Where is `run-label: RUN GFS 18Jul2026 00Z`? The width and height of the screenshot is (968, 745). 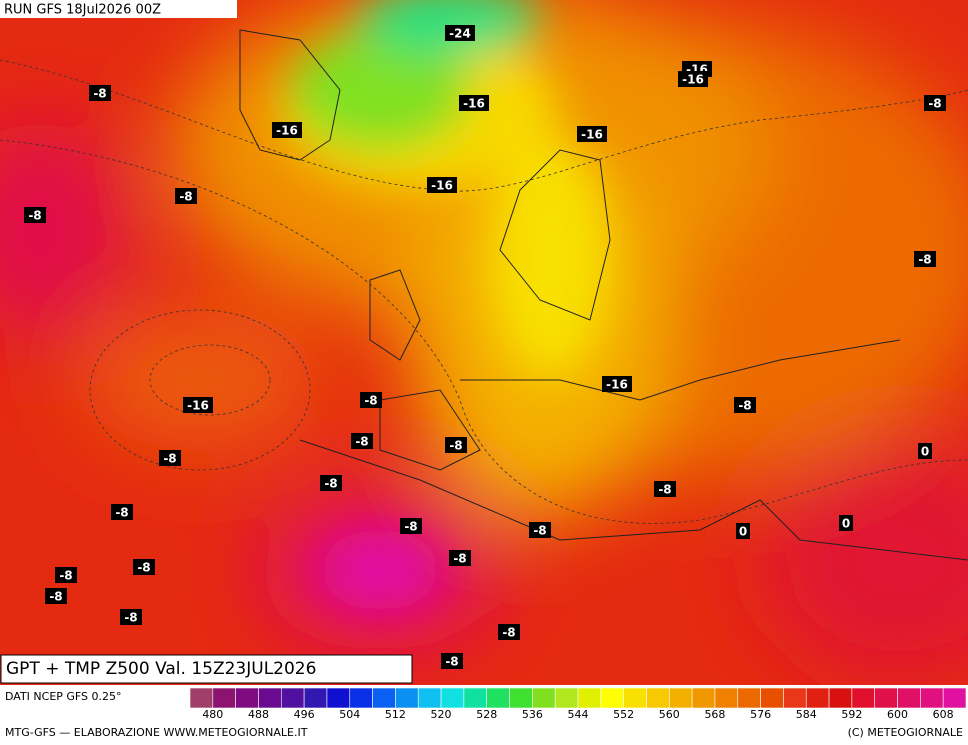 run-label: RUN GFS 18Jul2026 00Z is located at coordinates (82, 10).